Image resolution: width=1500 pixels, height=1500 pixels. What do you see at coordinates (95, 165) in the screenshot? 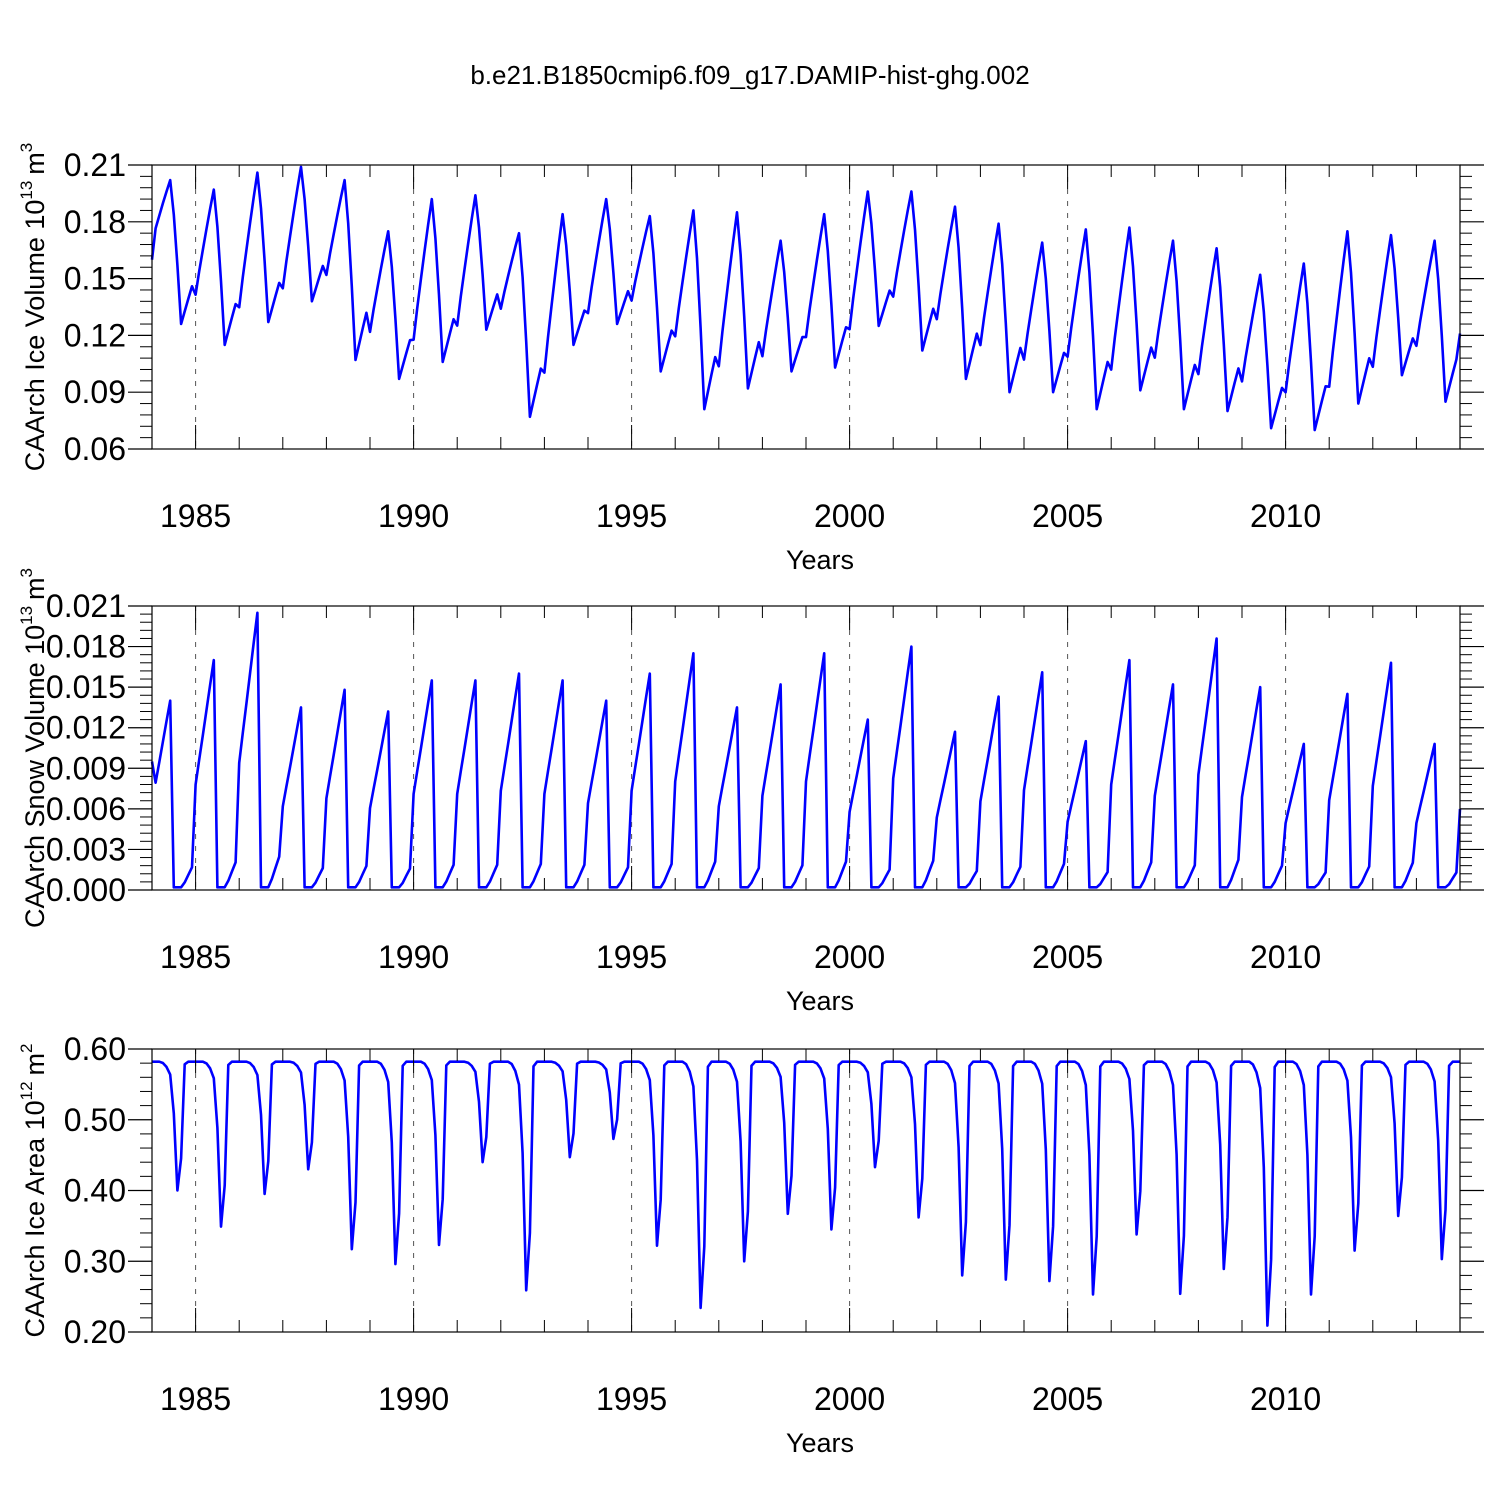
I see `y-tick-label: 0.21` at bounding box center [95, 165].